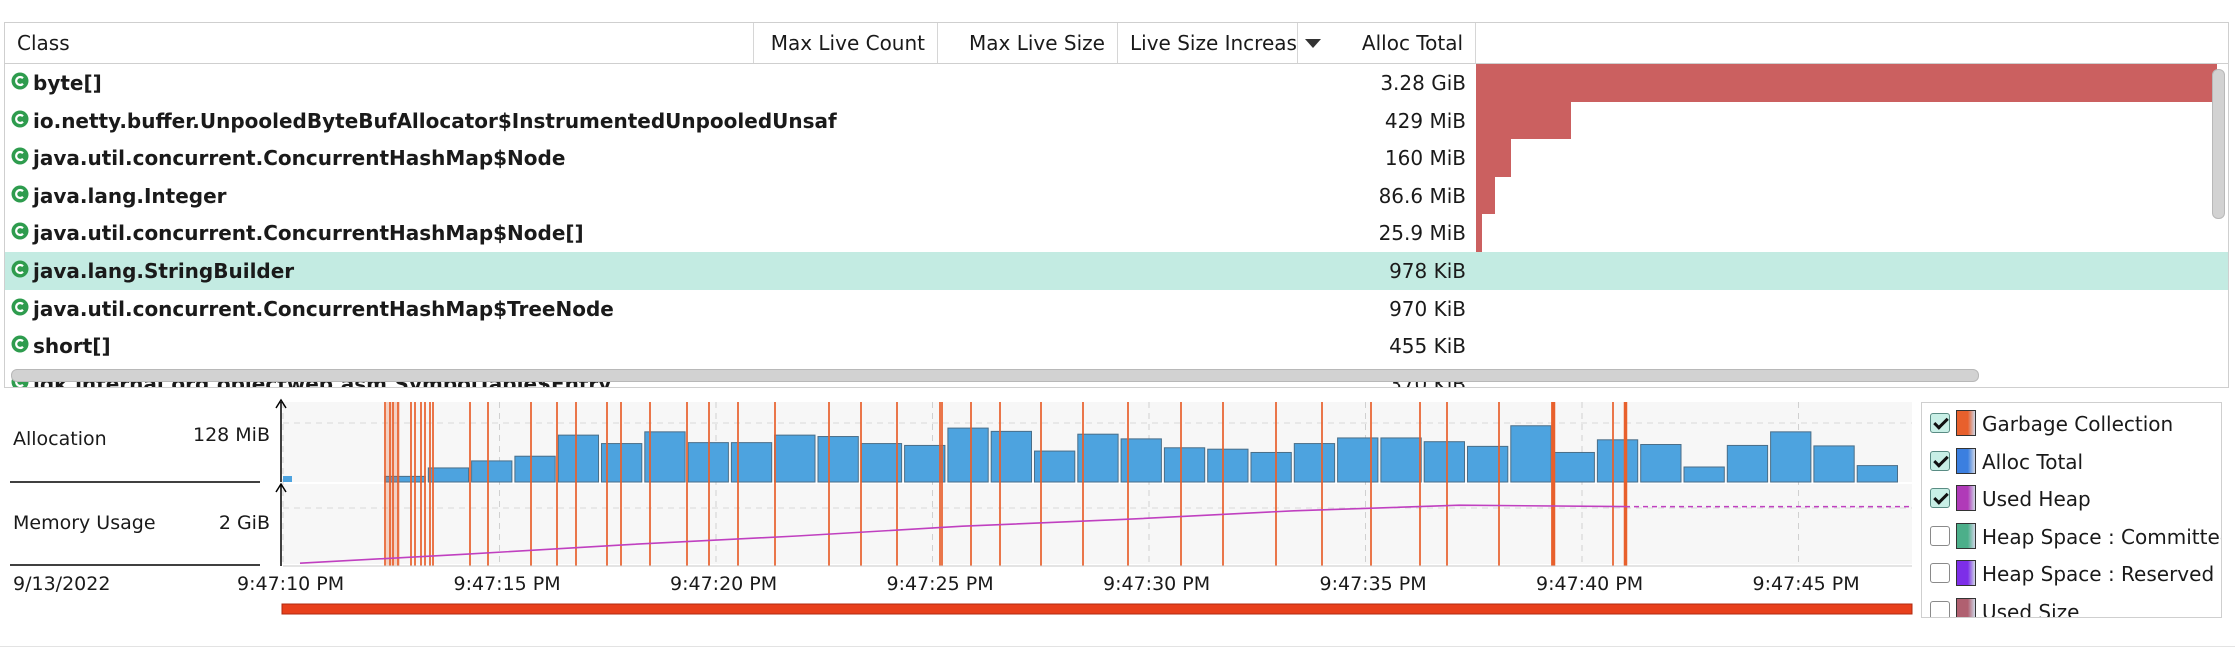 Image resolution: width=2235 pixels, height=650 pixels. Describe the element at coordinates (940, 584) in the screenshot. I see `time-tick-label: 9:47:25 PM` at that location.